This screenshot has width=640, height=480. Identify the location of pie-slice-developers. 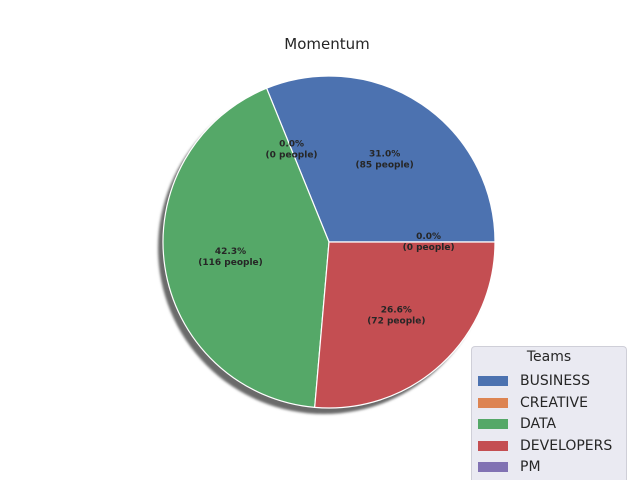
(405, 325).